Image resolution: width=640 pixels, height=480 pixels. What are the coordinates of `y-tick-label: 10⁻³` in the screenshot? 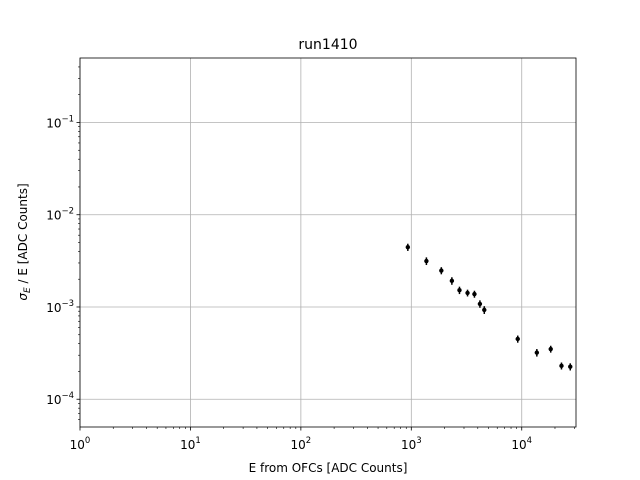 It's located at (60, 307).